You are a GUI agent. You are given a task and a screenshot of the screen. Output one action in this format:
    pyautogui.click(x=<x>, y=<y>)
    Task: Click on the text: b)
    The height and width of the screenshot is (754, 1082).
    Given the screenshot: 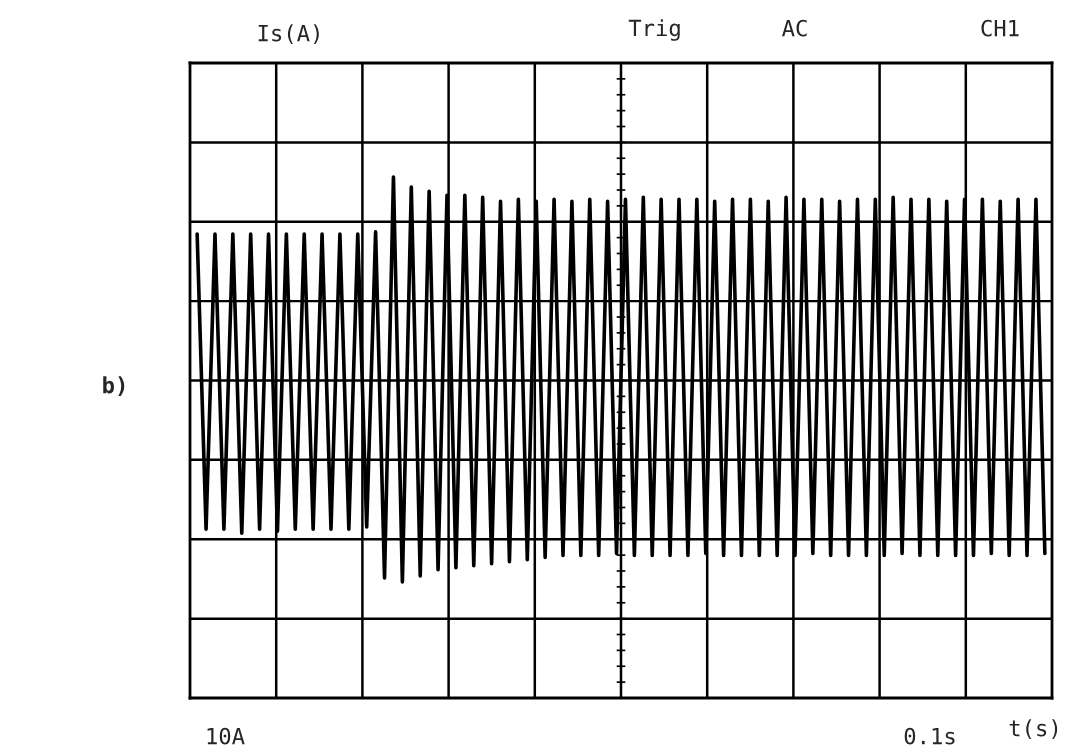 What is the action you would take?
    pyautogui.click(x=114, y=386)
    